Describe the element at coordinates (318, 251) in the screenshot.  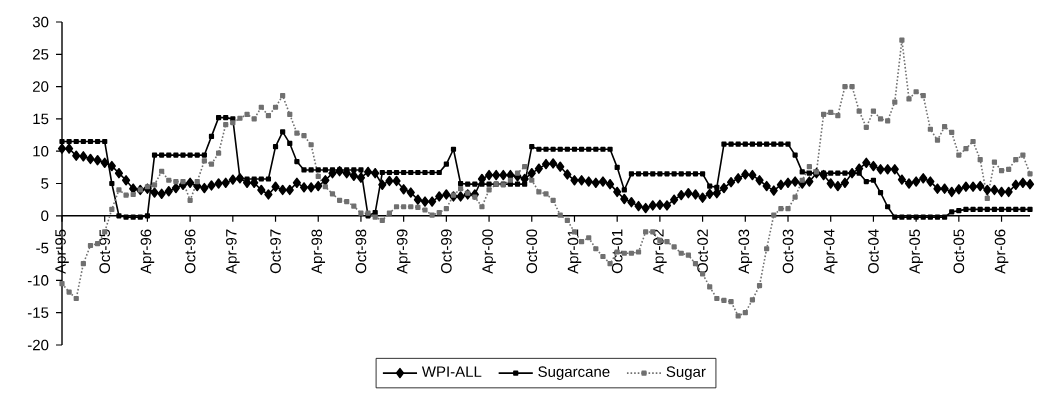
I see `x-tick-label: Apr-98` at that location.